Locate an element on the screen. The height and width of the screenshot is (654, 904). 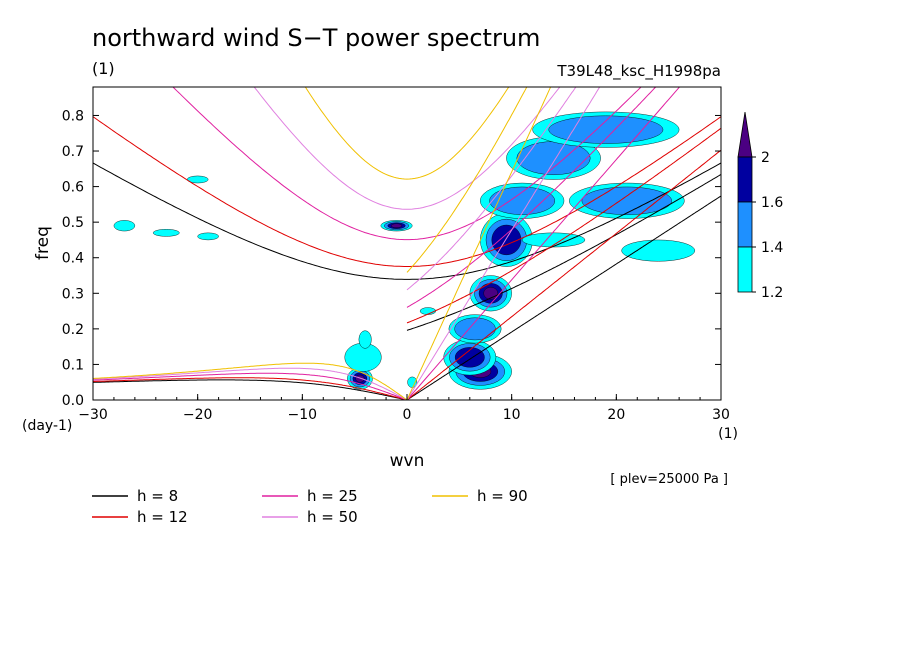
rossby-curve-h50 is located at coordinates (250, 383).